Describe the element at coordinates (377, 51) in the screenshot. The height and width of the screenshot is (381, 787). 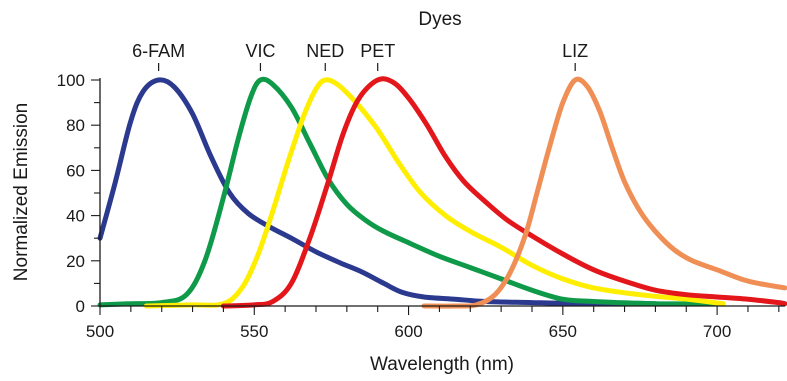
I see `dye-label-pet: PET` at that location.